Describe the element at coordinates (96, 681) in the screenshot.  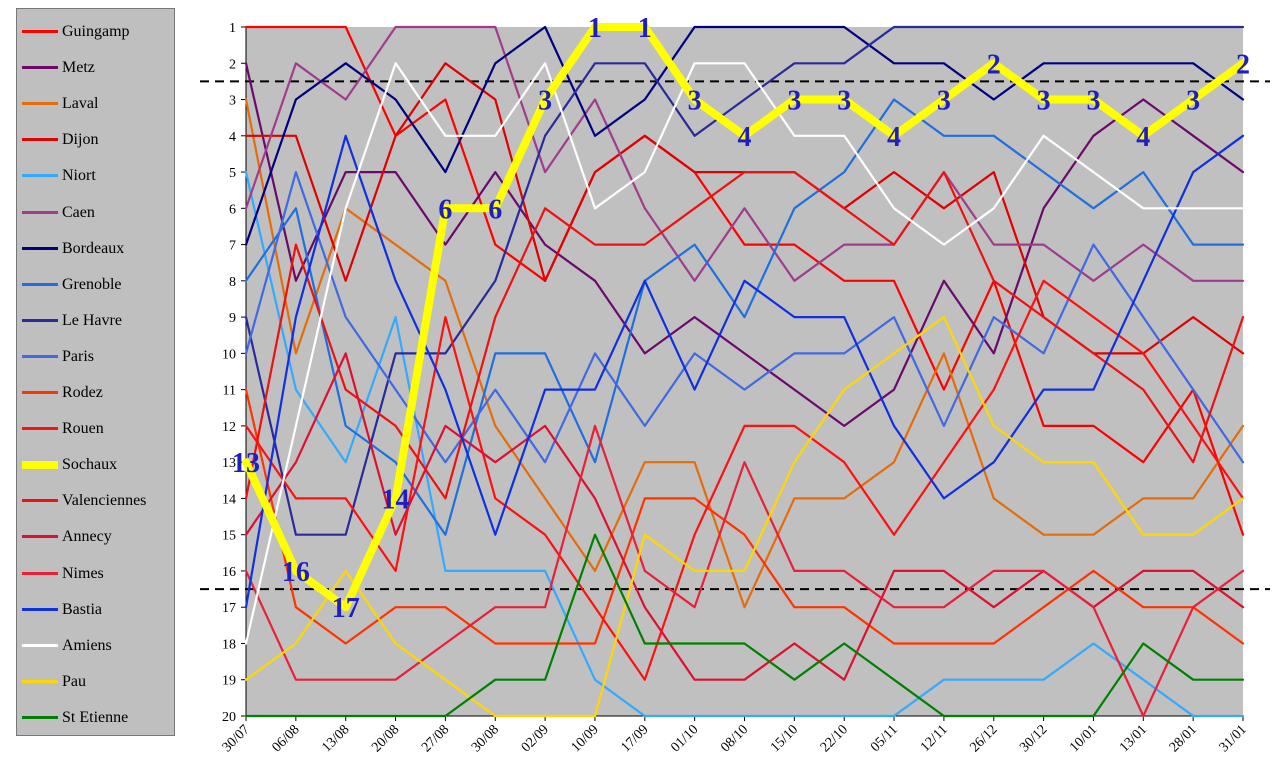
I see `legend-item-pau: Pau` at that location.